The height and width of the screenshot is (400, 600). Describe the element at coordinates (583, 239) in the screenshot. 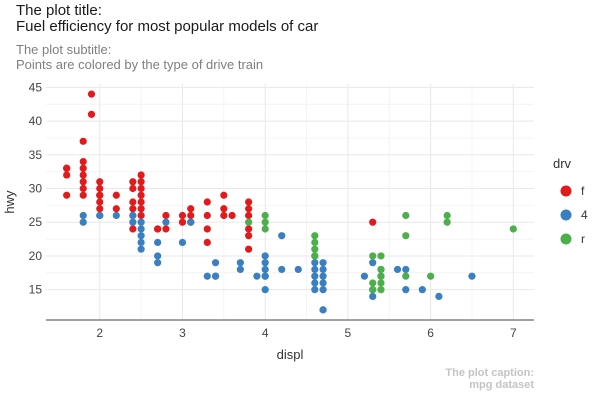

I see `legend-label: r` at that location.